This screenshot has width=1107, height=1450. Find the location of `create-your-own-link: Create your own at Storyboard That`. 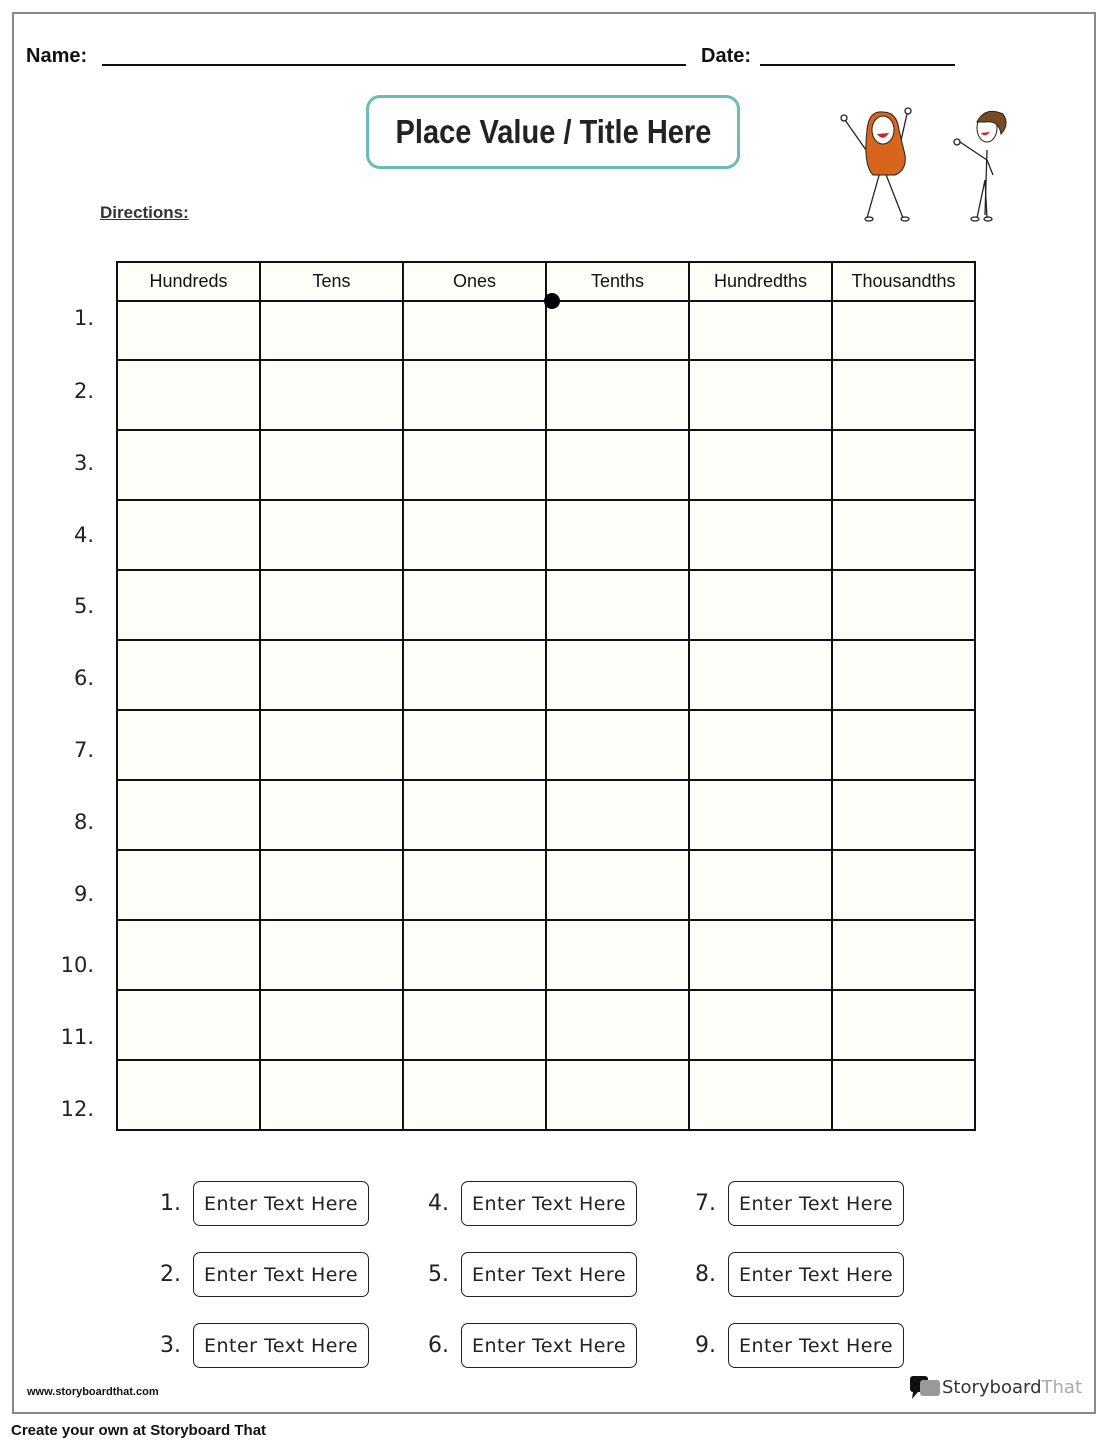

create-your-own-link: Create your own at Storyboard That is located at coordinates (139, 1430).